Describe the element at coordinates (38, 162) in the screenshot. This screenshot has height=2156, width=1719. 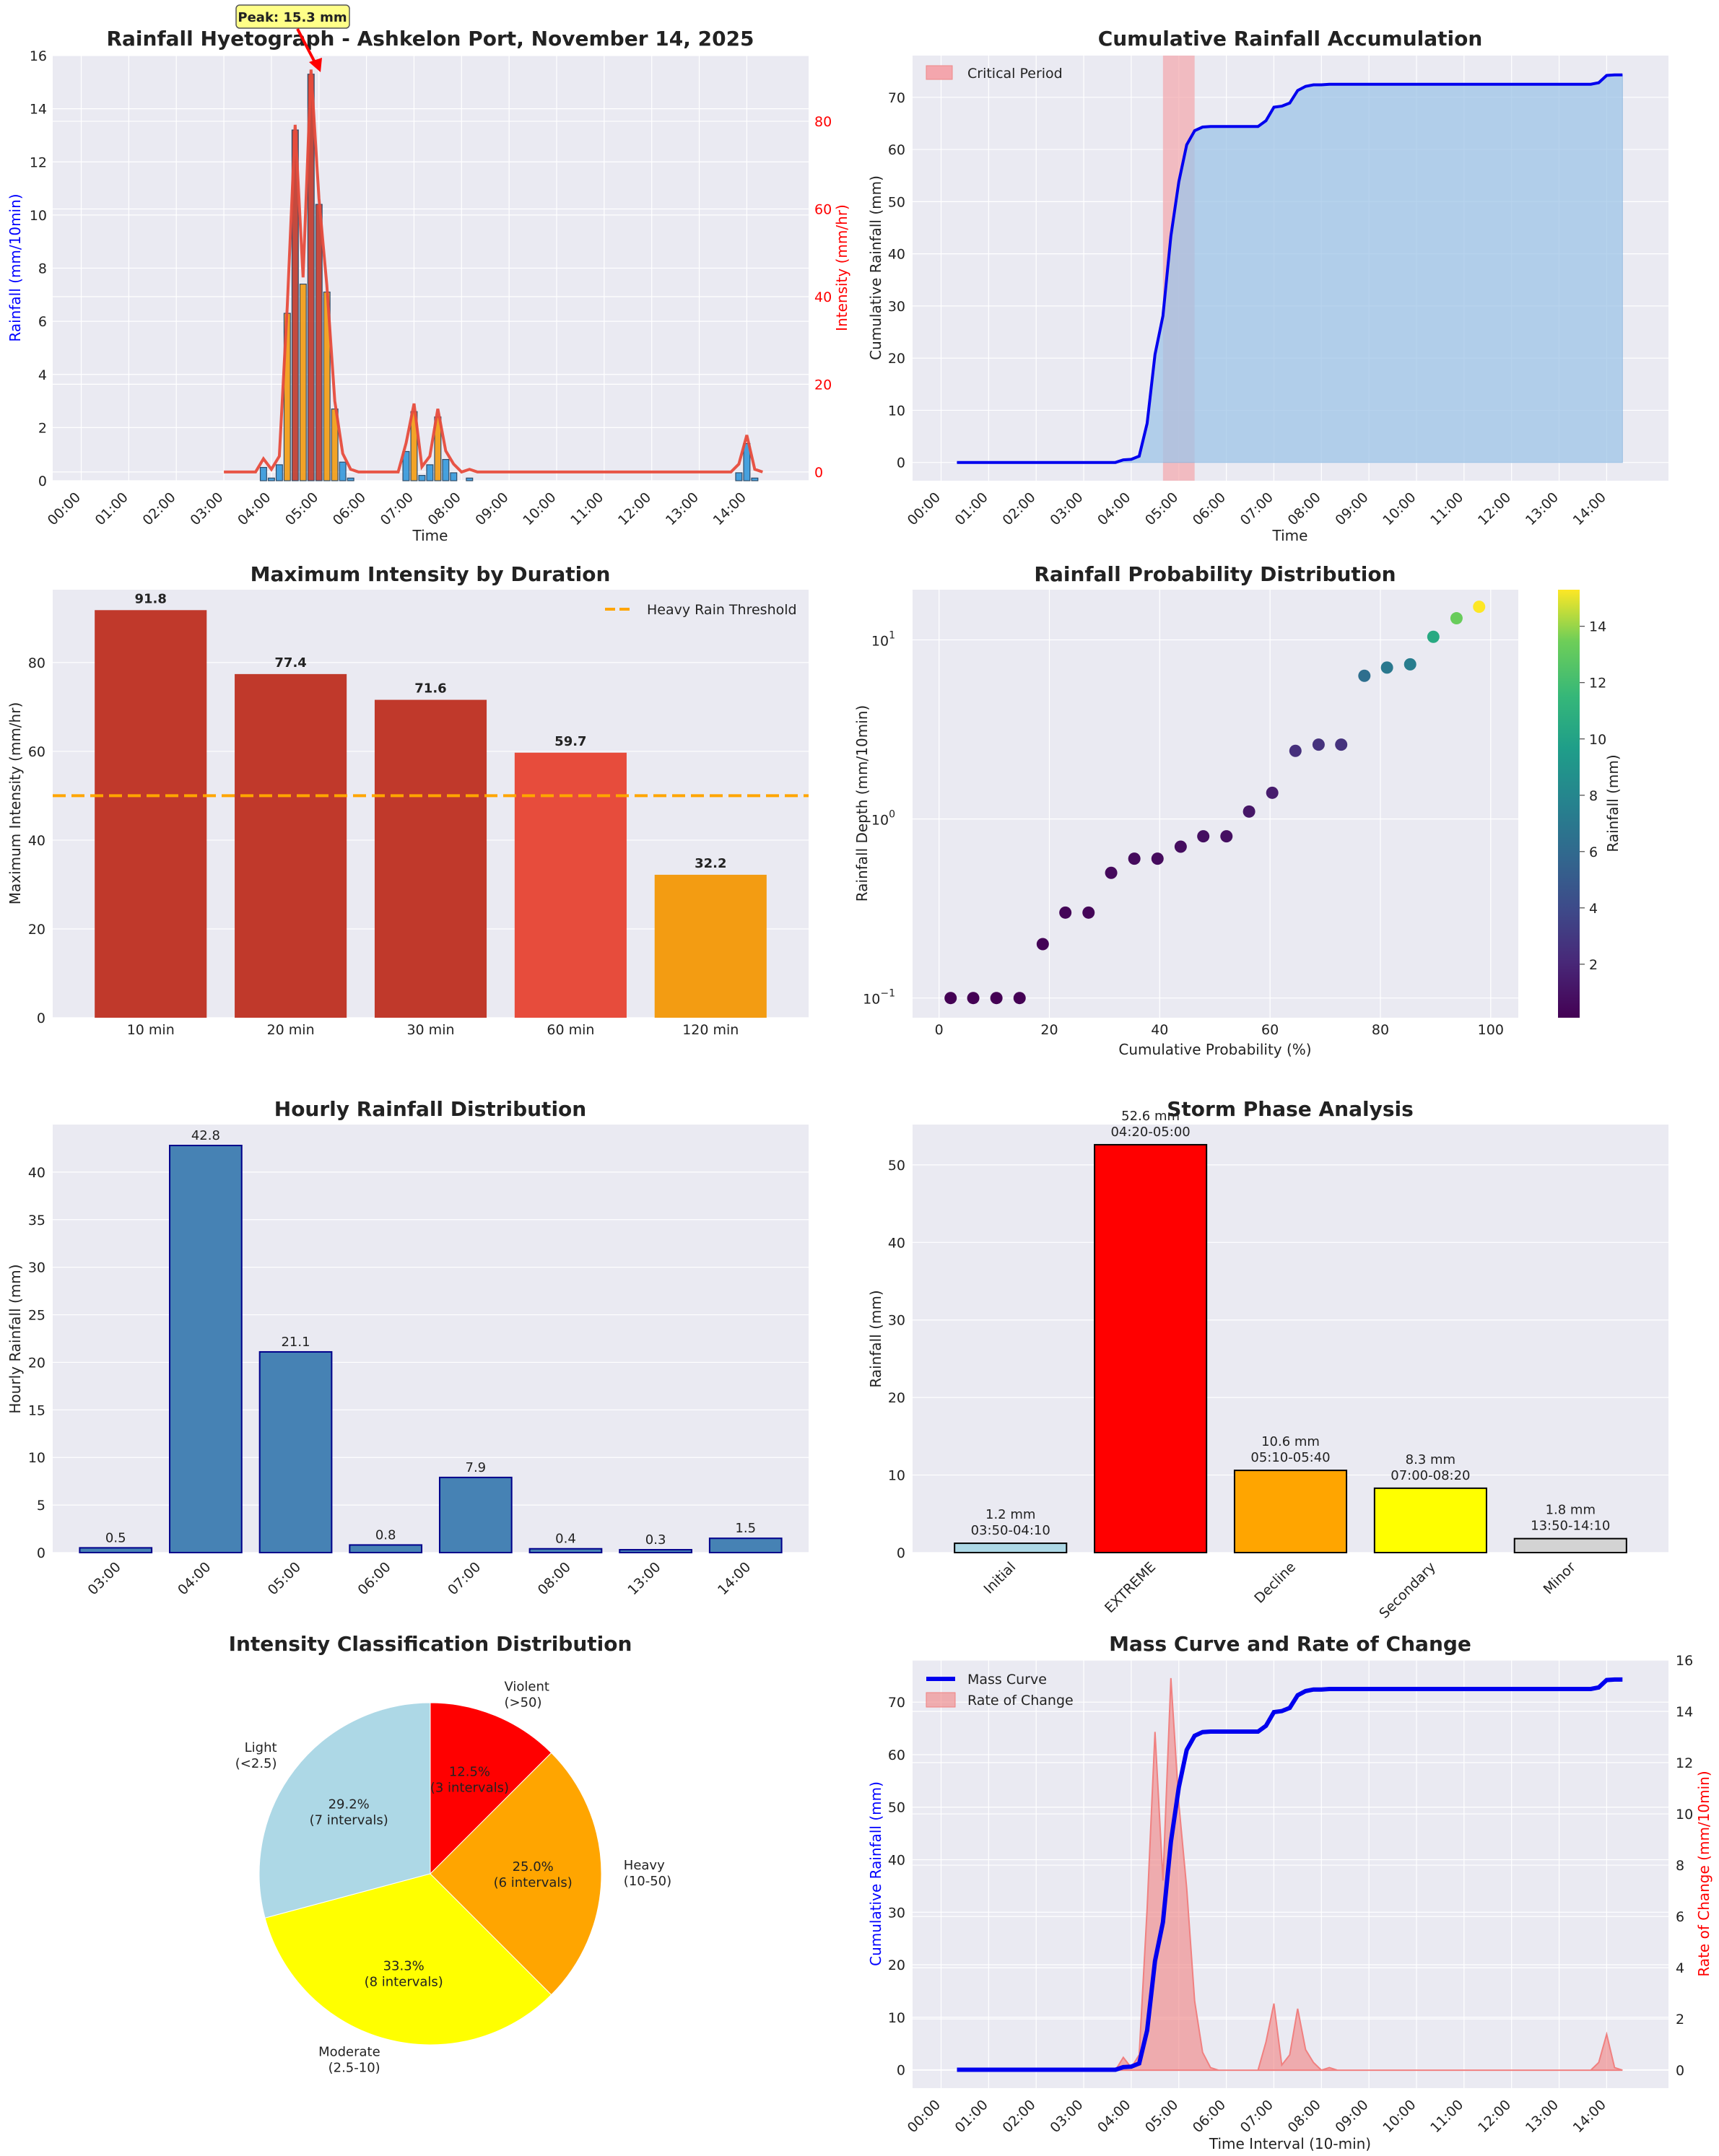
I see `hyetograph-ytick: 12` at that location.